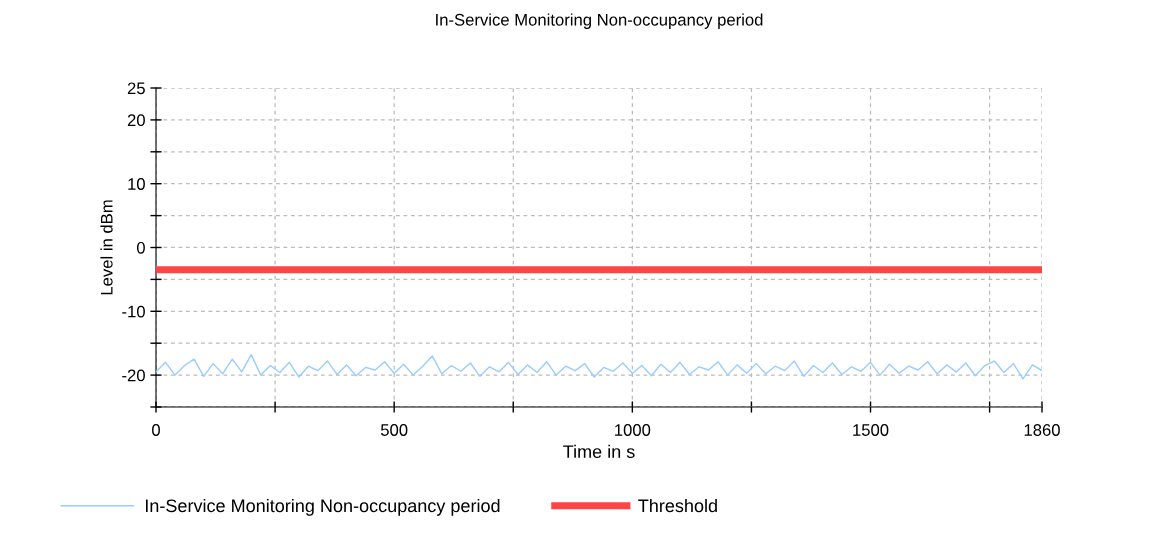  I want to click on y-tick-label: -10, so click(133, 311).